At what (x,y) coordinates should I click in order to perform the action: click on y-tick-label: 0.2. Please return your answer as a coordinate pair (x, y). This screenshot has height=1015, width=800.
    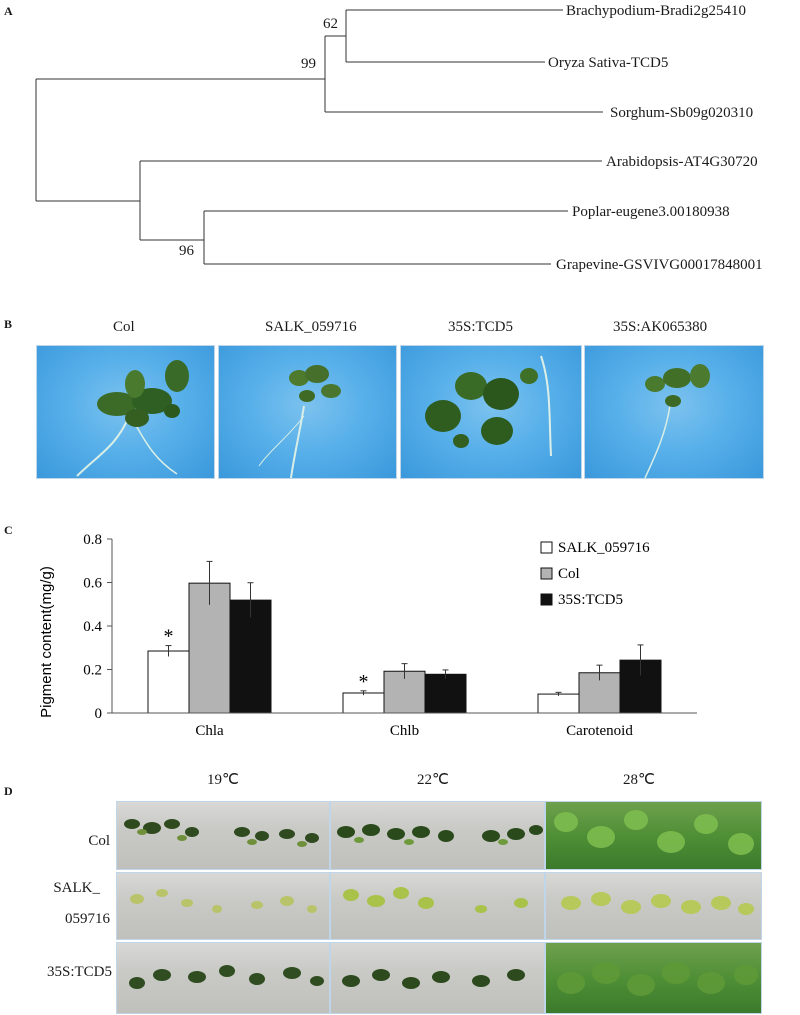
    Looking at the image, I should click on (92, 671).